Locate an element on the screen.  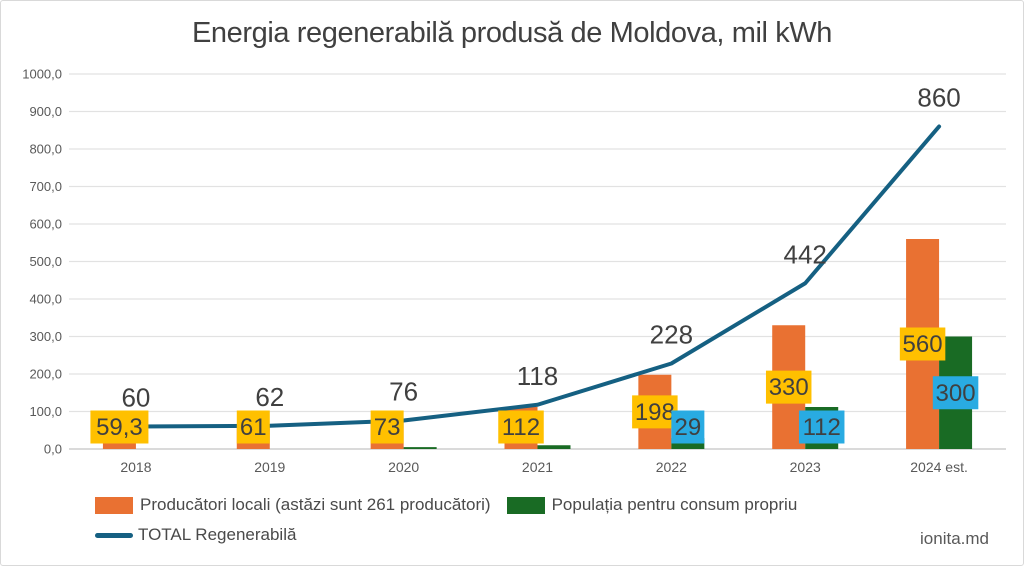
y-tick-label: 500,0 is located at coordinates (45, 261).